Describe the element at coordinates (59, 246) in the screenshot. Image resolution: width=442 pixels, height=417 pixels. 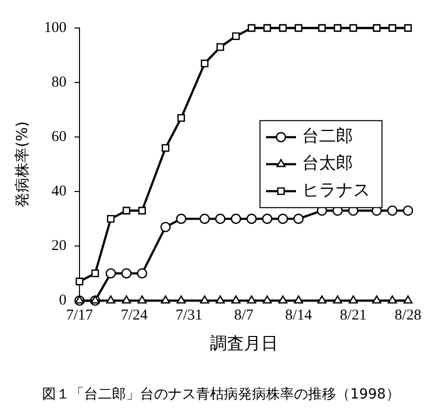
I see `y-tick-label: 20` at that location.